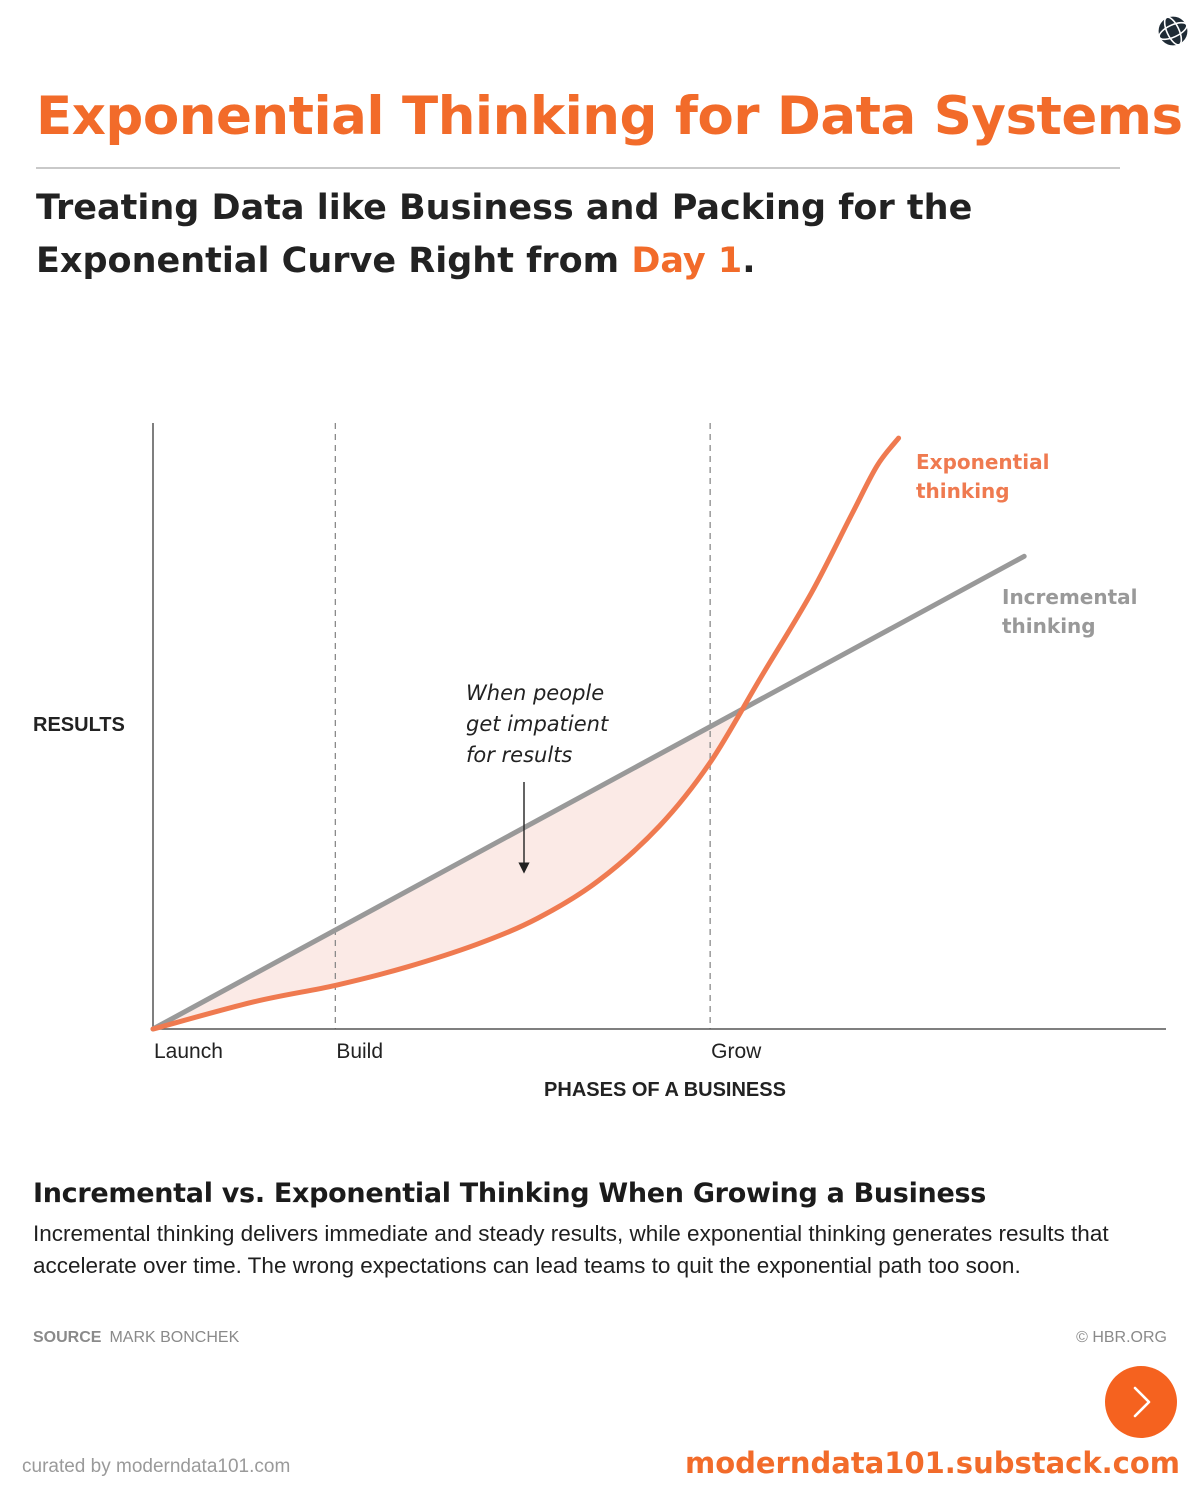  Describe the element at coordinates (537, 724) in the screenshot. I see `annotation-line2: get impatient` at that location.